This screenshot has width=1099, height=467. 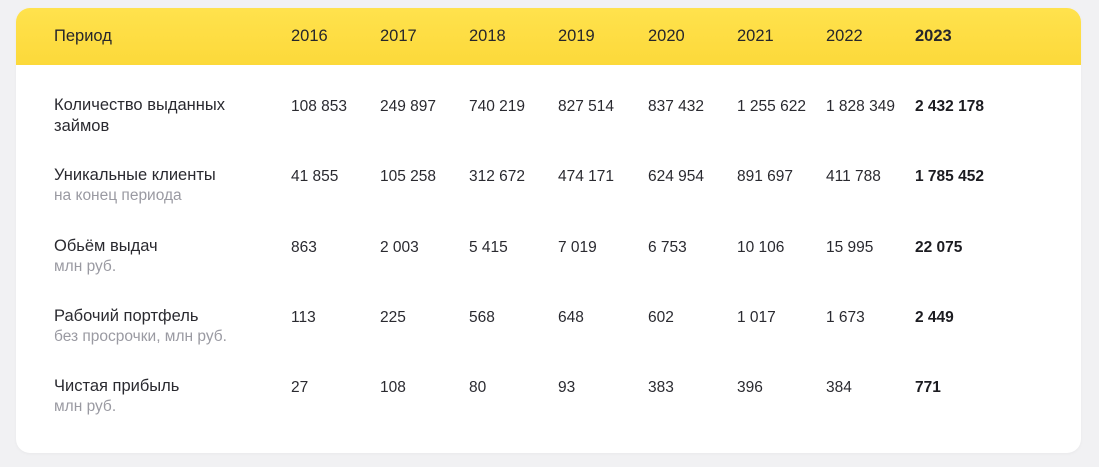 I want to click on row-label: Чистая прибыль млн руб., so click(x=159, y=396).